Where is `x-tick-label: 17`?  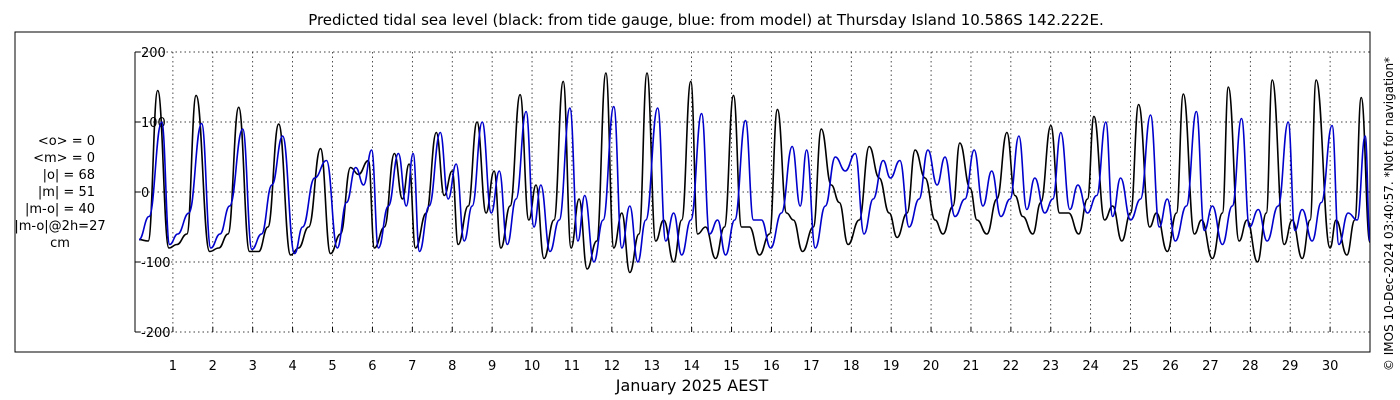 x-tick-label: 17 is located at coordinates (811, 366).